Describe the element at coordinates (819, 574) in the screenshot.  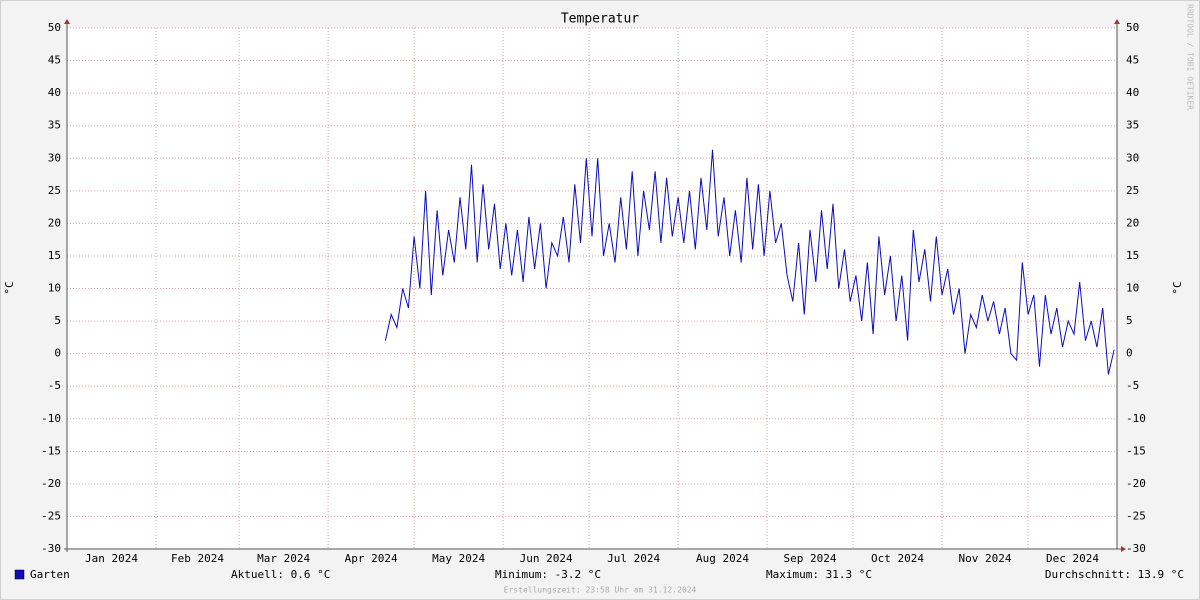
I see `legend-stat: Maximum: 31.3 °C` at that location.